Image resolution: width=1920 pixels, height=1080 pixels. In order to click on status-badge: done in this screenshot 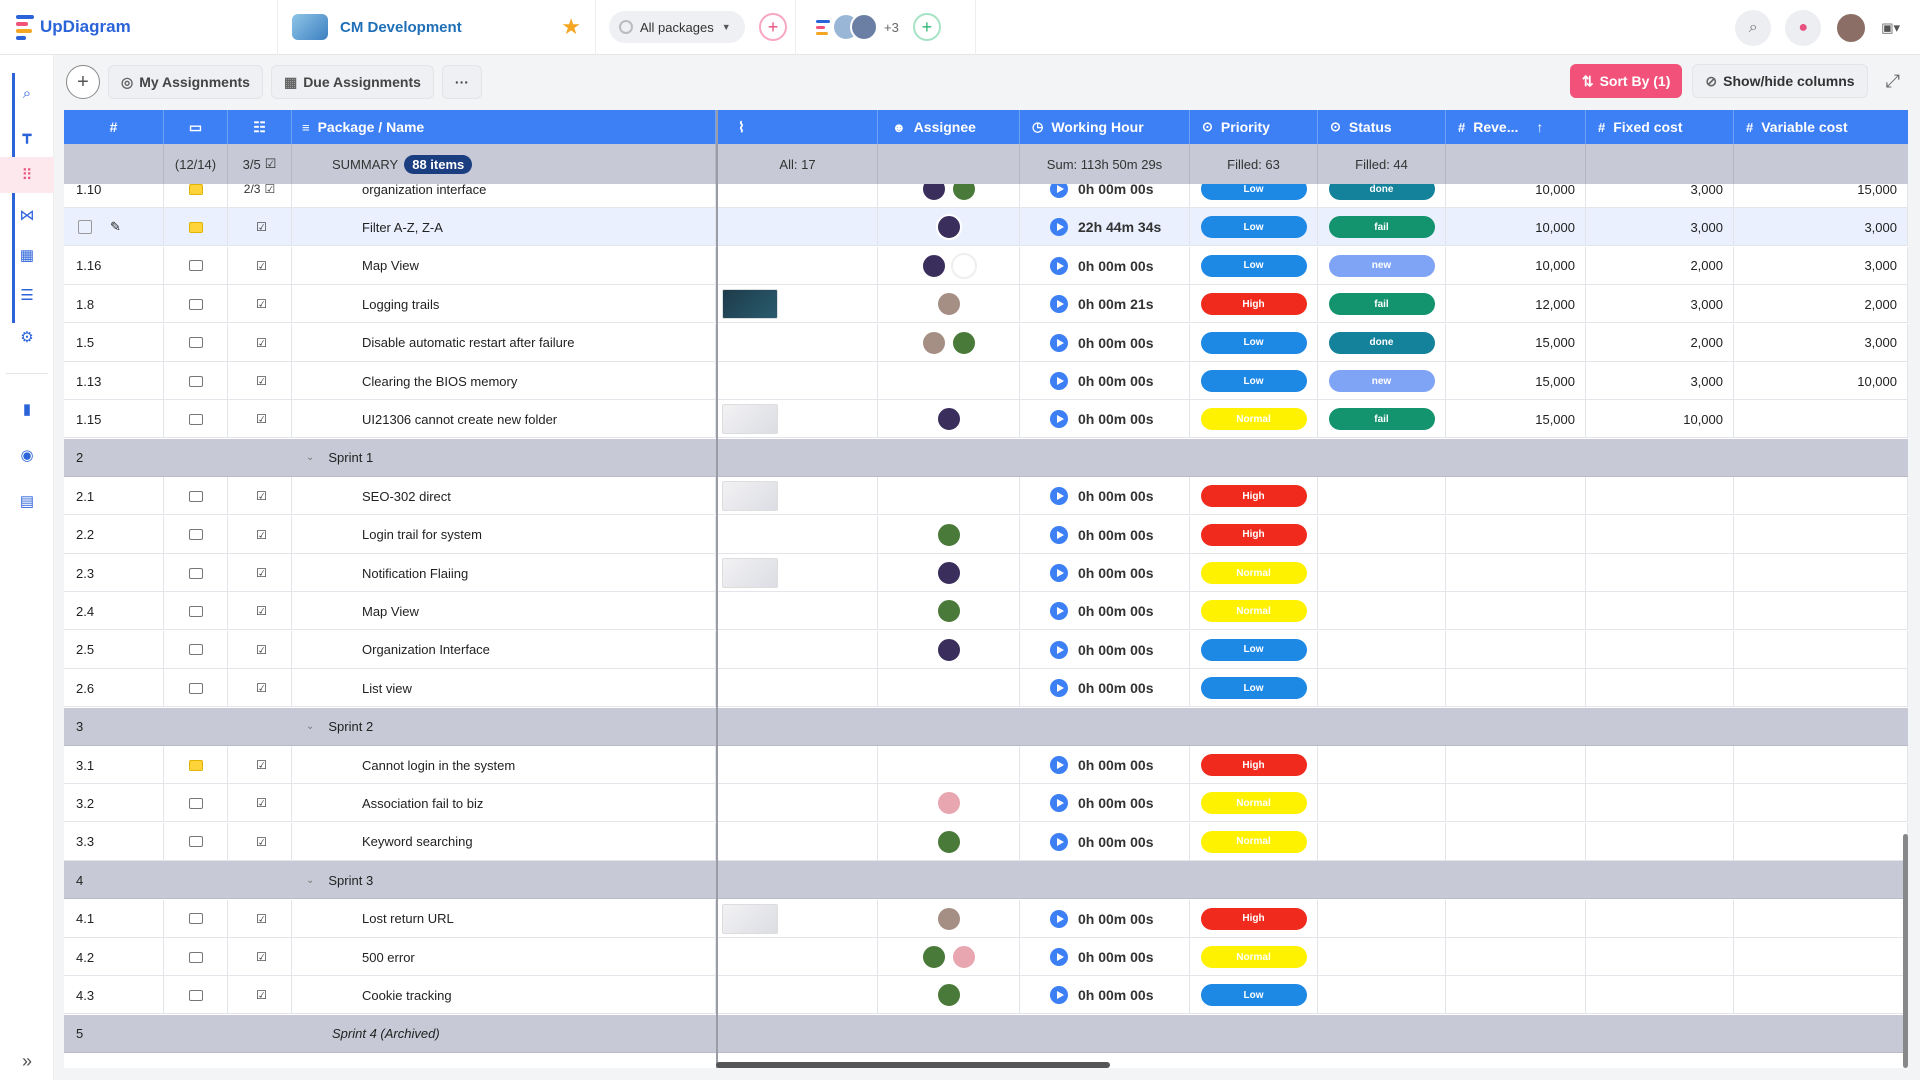, I will do `click(1381, 342)`.